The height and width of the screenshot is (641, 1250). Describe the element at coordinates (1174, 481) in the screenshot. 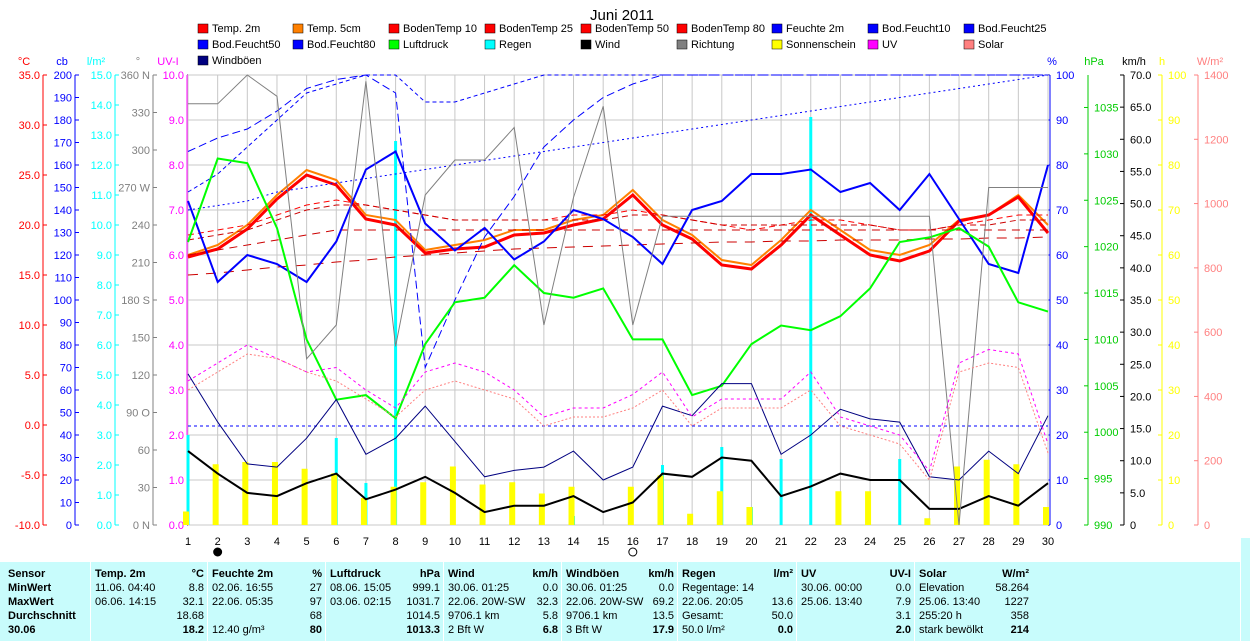

I see `tick-label-sun: 10` at that location.